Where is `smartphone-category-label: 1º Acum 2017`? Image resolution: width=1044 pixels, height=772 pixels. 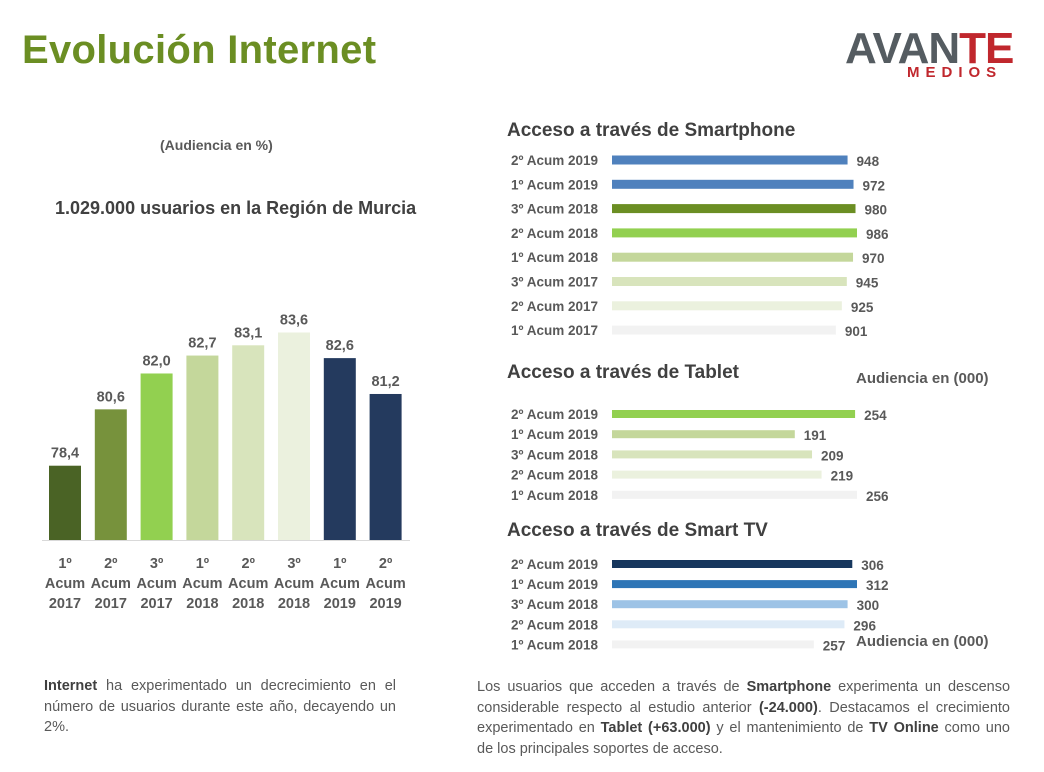 smartphone-category-label: 1º Acum 2017 is located at coordinates (554, 330).